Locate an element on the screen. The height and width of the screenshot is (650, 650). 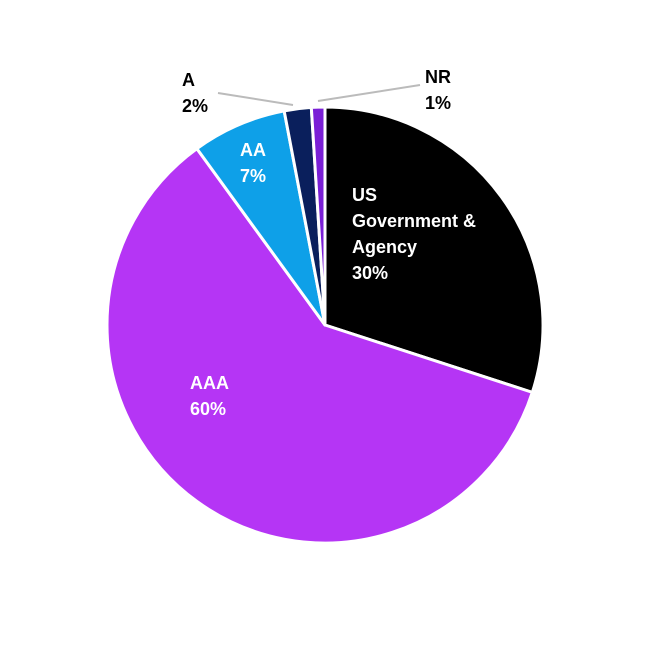
category-label: NR is located at coordinates (438, 77).